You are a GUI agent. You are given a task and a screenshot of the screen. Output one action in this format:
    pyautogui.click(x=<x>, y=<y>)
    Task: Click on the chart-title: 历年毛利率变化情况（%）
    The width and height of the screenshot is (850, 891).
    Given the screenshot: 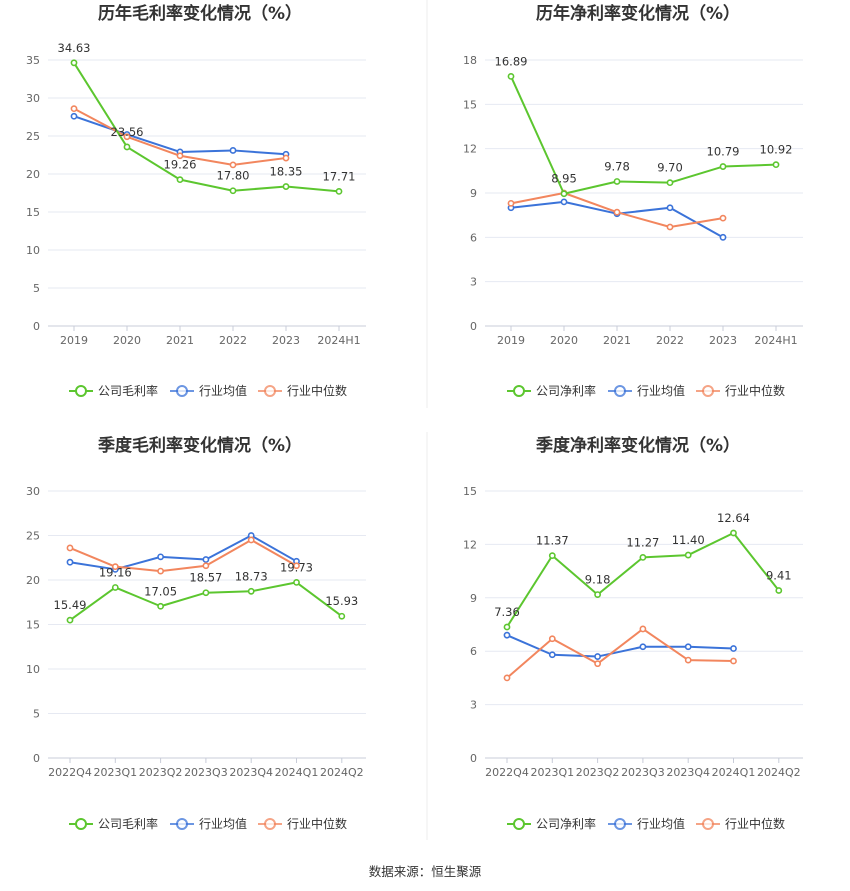 What is the action you would take?
    pyautogui.click(x=200, y=13)
    